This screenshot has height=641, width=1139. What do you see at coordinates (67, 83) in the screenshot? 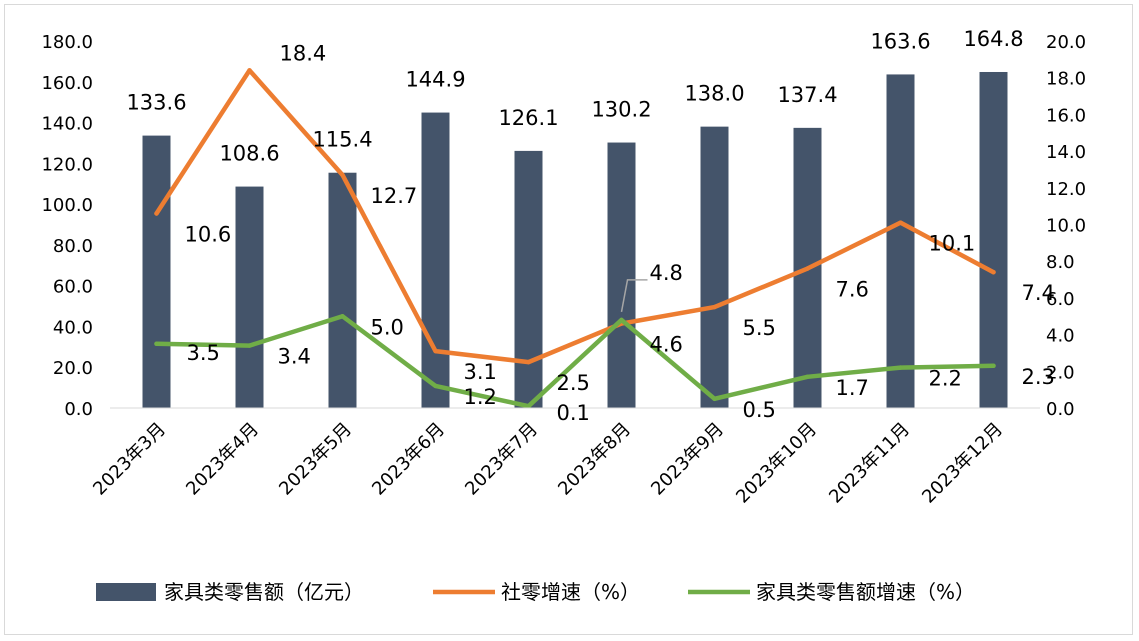
I see `left-tick-label: 160.0` at bounding box center [67, 83].